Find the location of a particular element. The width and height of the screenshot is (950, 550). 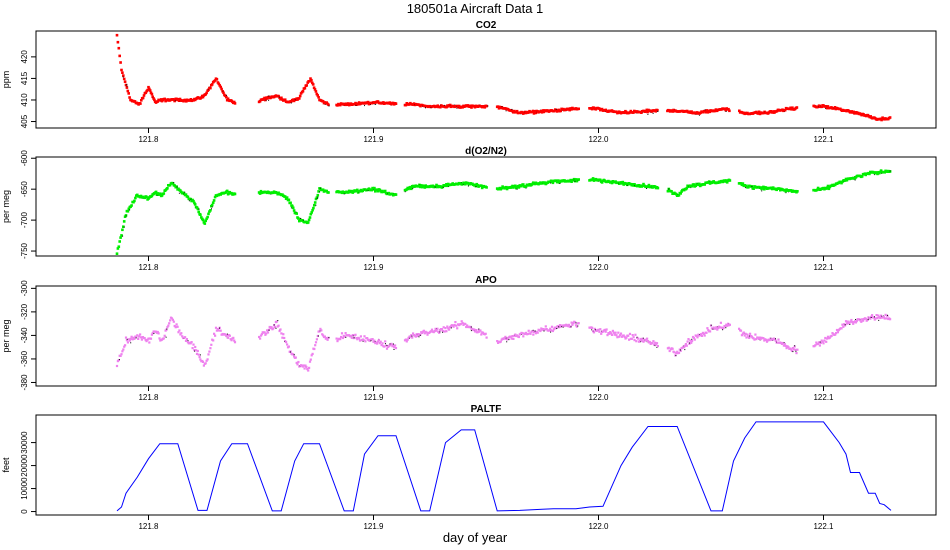

y-tick-label: -750 is located at coordinates (24, 250).